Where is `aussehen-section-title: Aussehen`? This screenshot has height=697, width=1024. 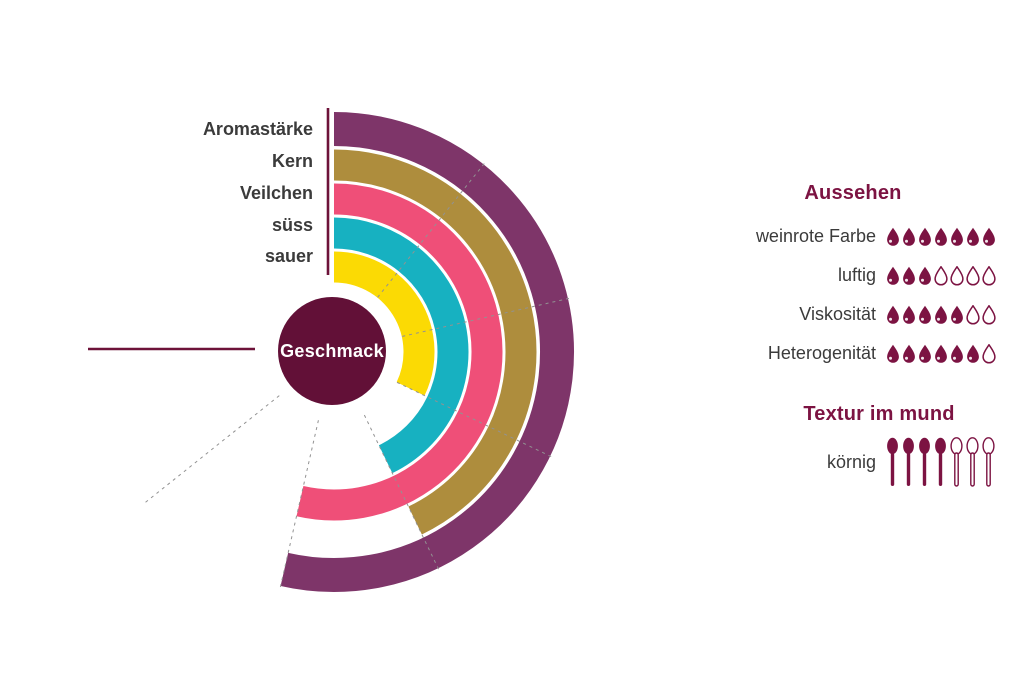
aussehen-section-title: Aussehen is located at coordinates (853, 193).